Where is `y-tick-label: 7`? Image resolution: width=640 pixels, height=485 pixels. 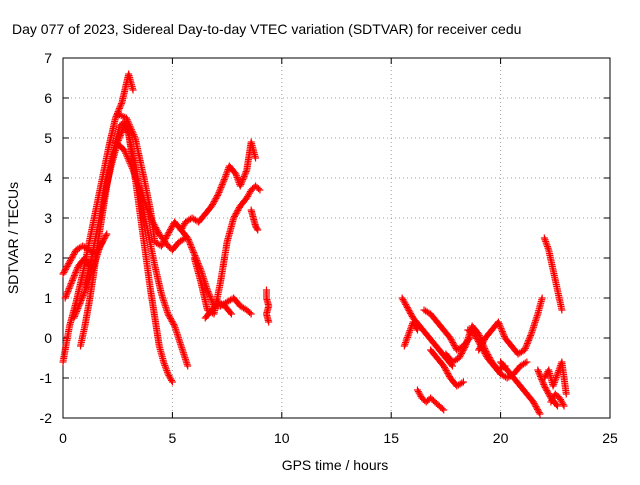
y-tick-label: 7 is located at coordinates (48, 58).